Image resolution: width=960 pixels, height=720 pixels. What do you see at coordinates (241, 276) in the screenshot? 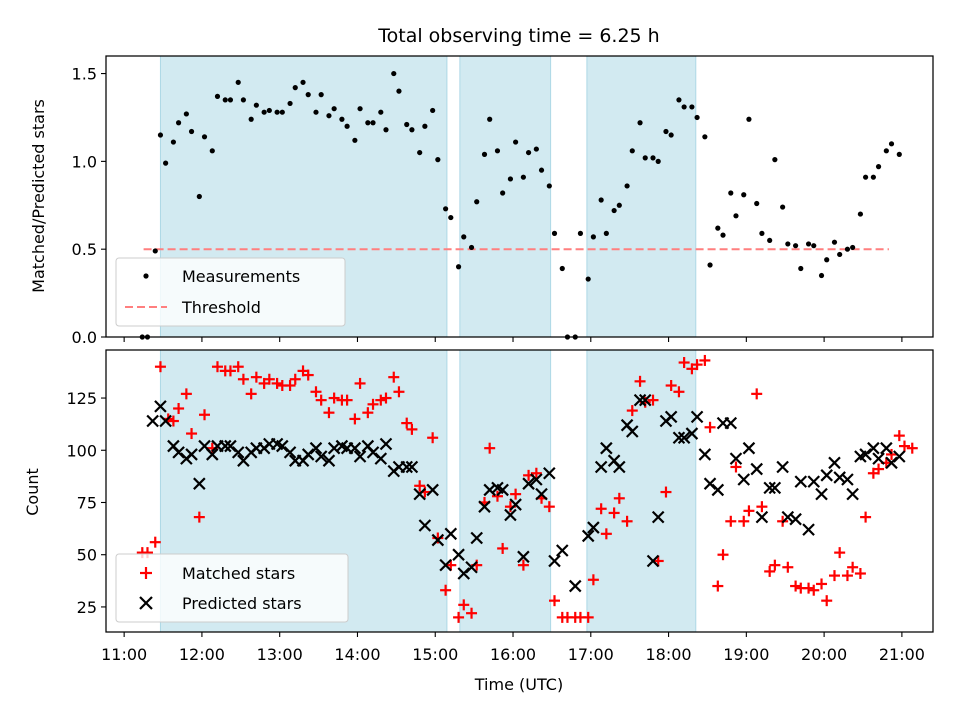
I see `legend-measurements-label: Measurements` at bounding box center [241, 276].